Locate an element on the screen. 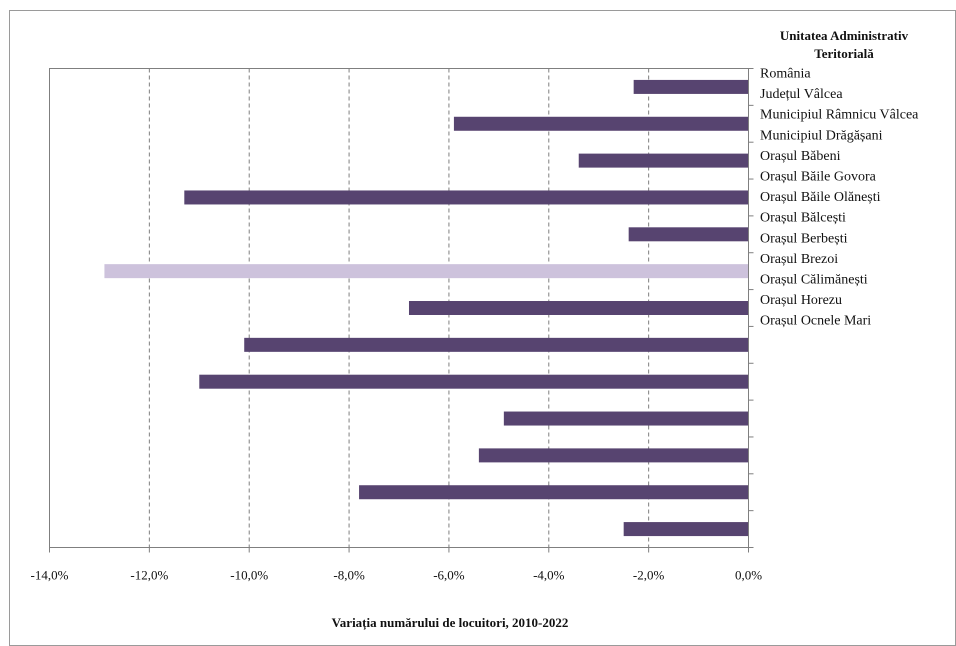  legend-entry: Orașul Călimănești is located at coordinates (814, 280).